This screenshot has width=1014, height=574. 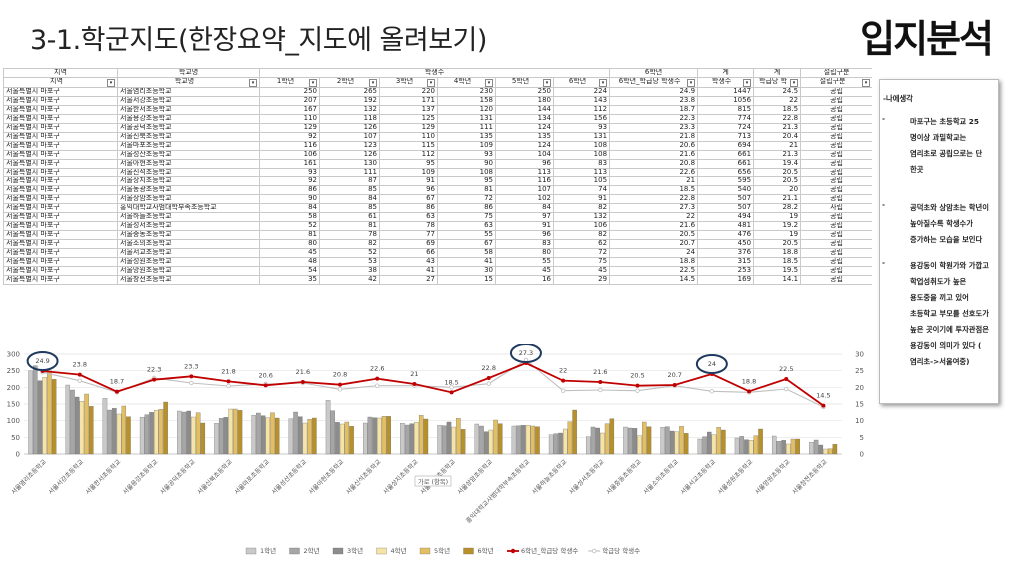 I want to click on table-cell: 19, so click(x=777, y=217).